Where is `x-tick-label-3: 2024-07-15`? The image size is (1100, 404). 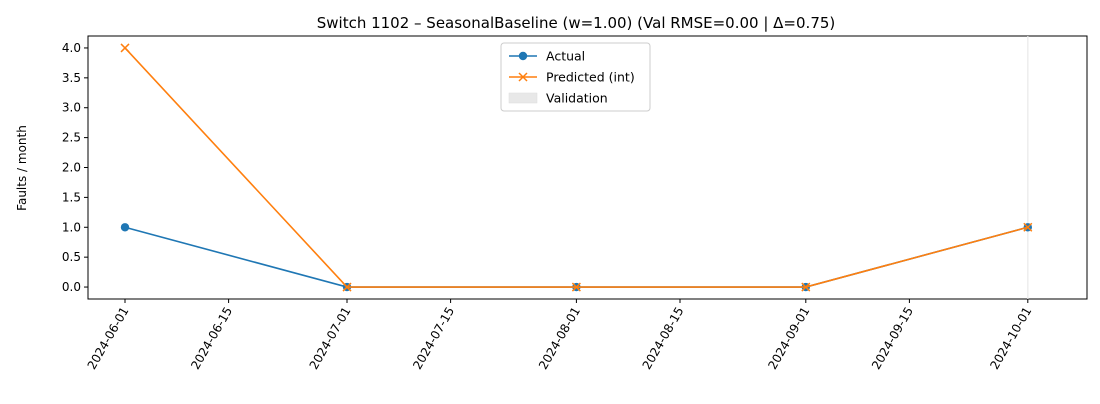 x-tick-label-3: 2024-07-15 is located at coordinates (433, 338).